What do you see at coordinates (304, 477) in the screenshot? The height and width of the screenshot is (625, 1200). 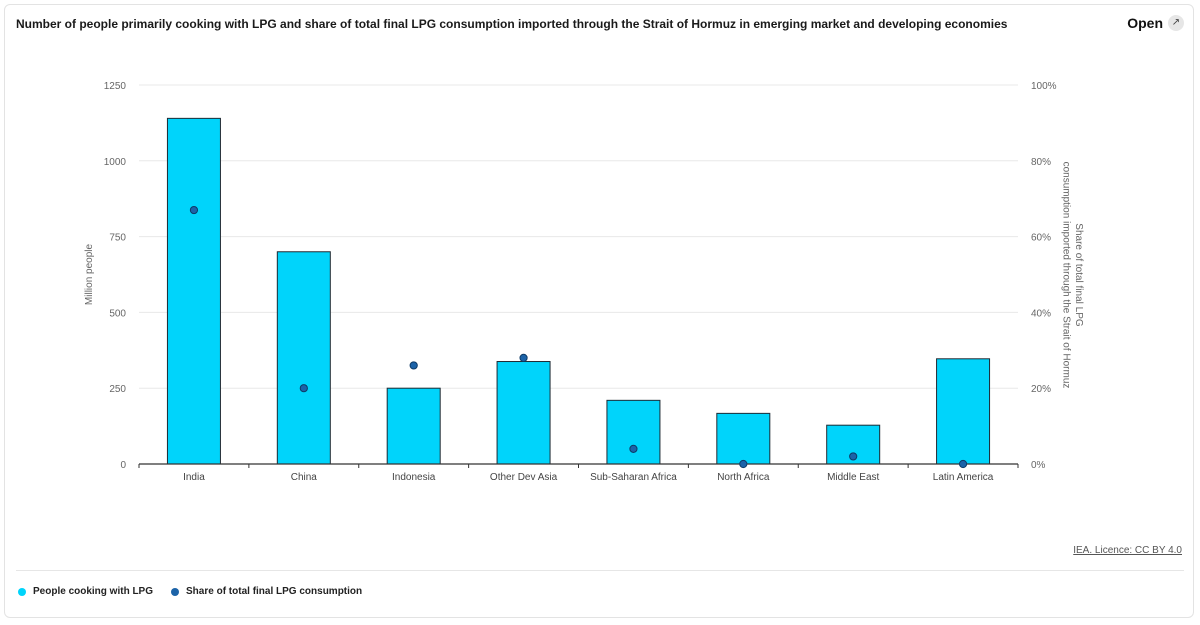 I see `x-tick-label: China` at bounding box center [304, 477].